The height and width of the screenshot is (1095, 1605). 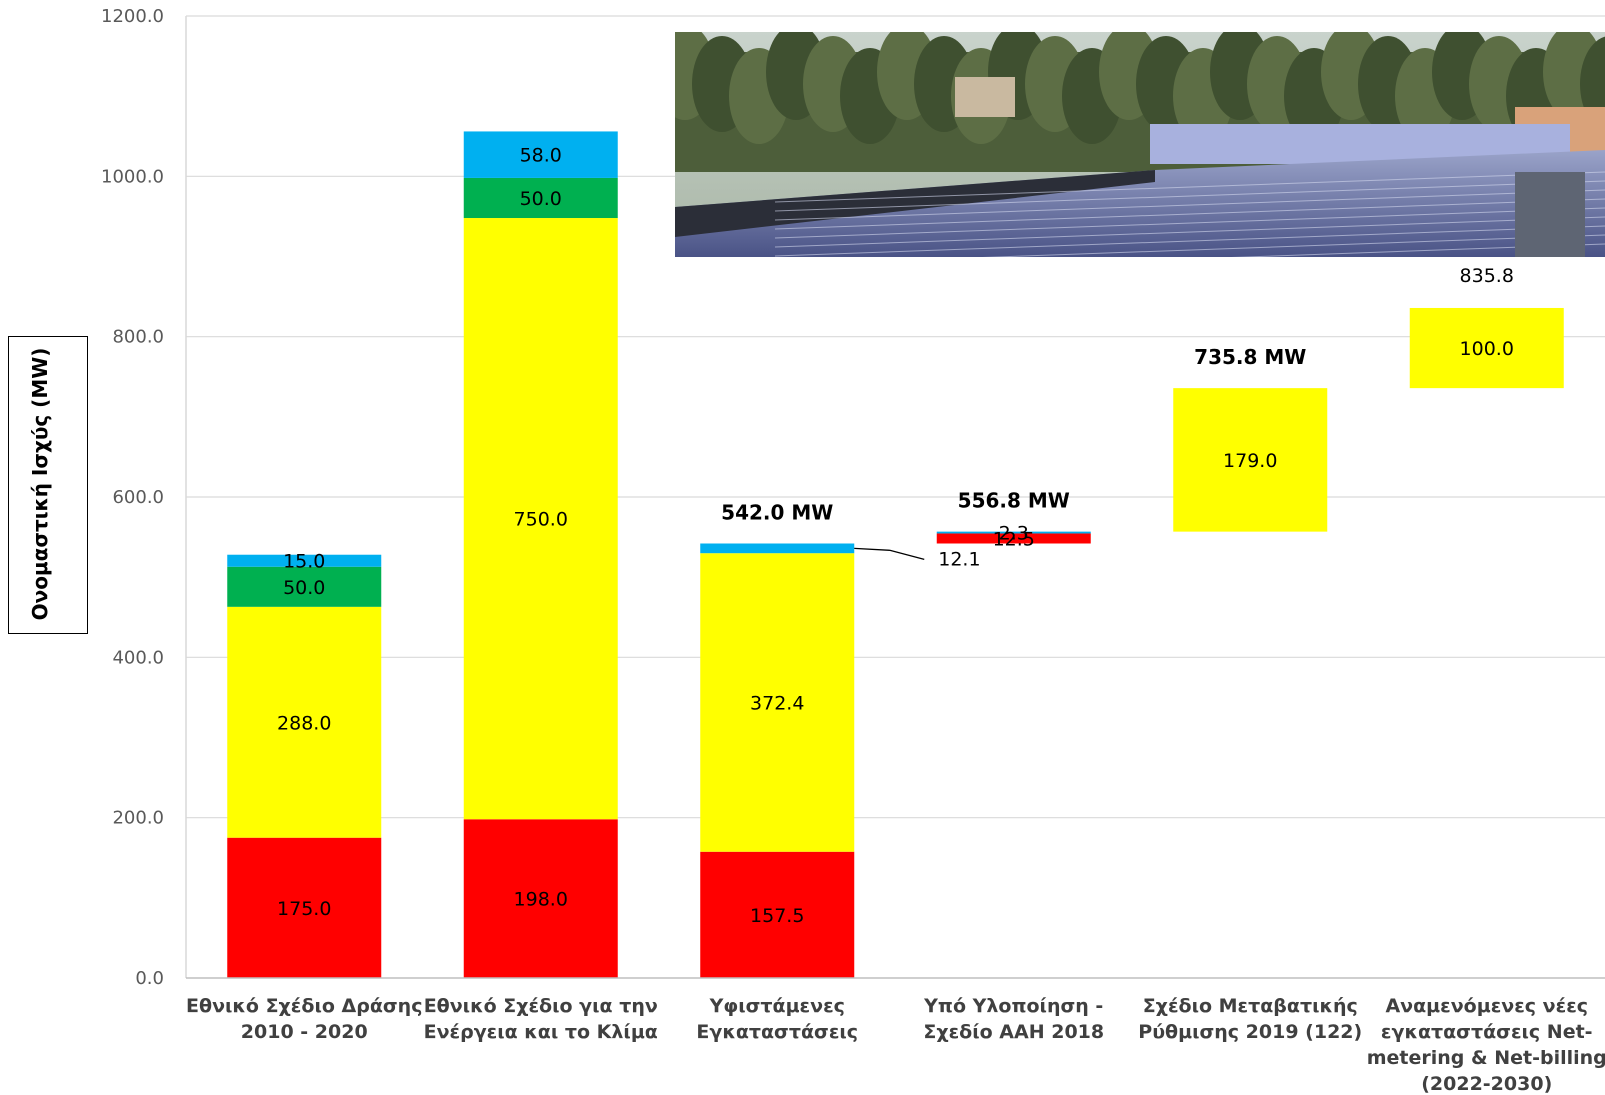 What do you see at coordinates (985, 97) in the screenshot?
I see `photo-building` at bounding box center [985, 97].